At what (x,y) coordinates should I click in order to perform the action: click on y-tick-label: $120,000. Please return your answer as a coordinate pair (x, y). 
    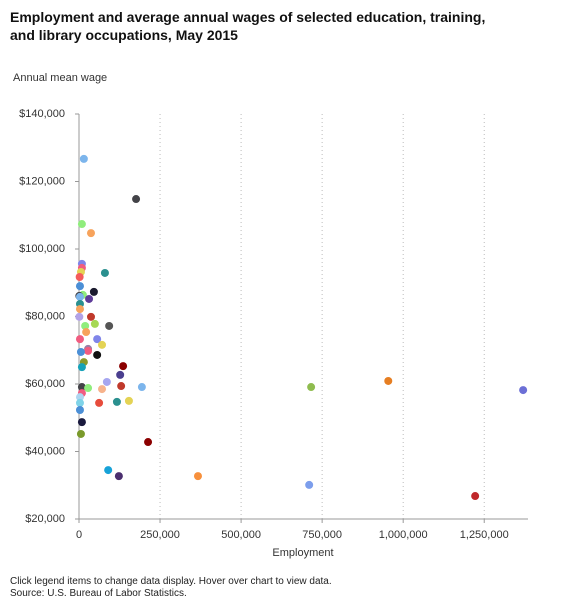
    Looking at the image, I should click on (42, 181).